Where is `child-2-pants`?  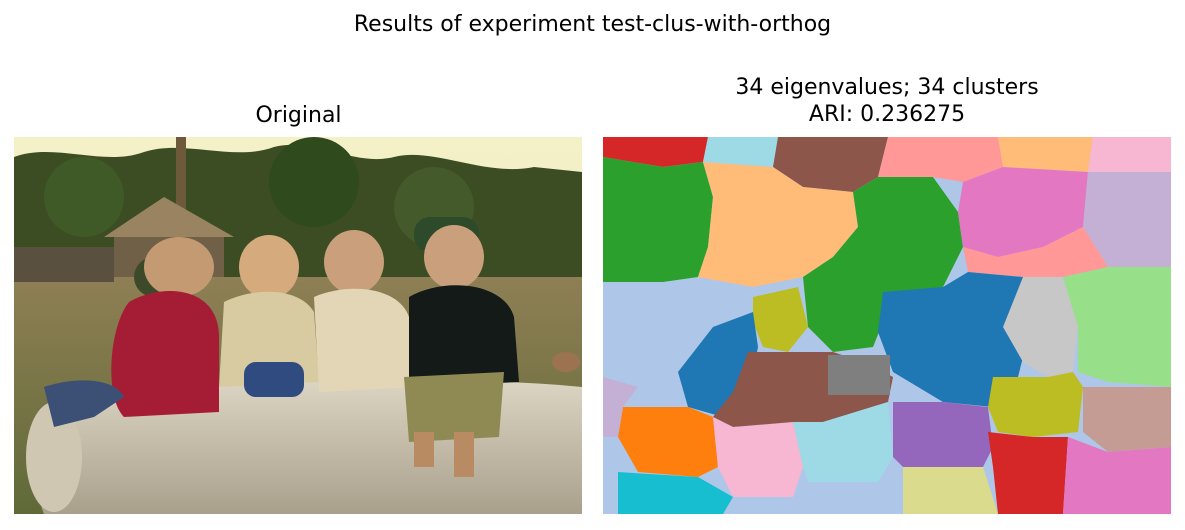 child-2-pants is located at coordinates (274, 379).